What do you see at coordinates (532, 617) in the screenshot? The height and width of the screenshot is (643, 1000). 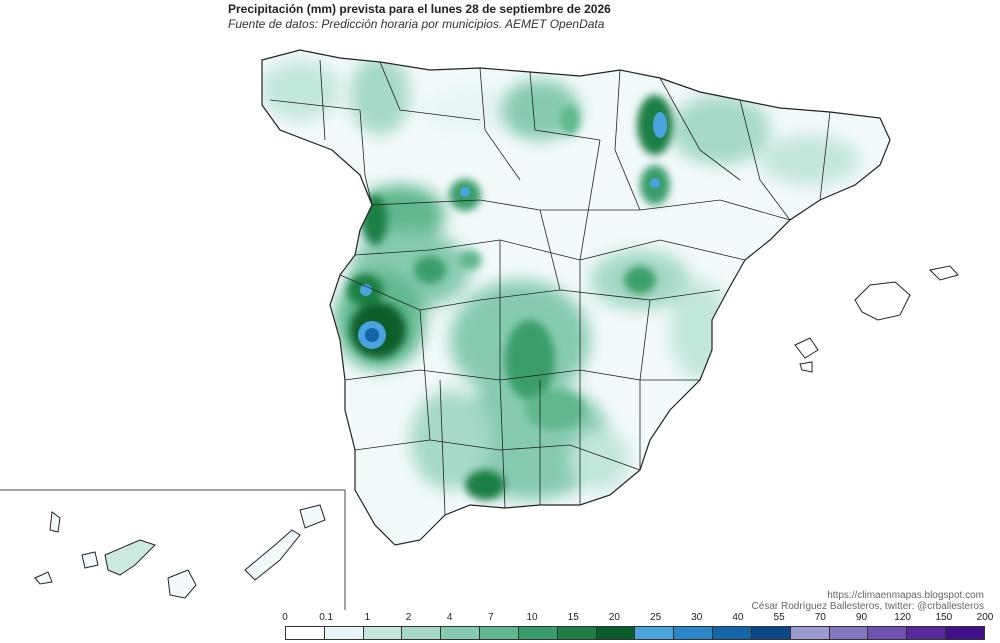 I see `legend-tick-label: 10` at bounding box center [532, 617].